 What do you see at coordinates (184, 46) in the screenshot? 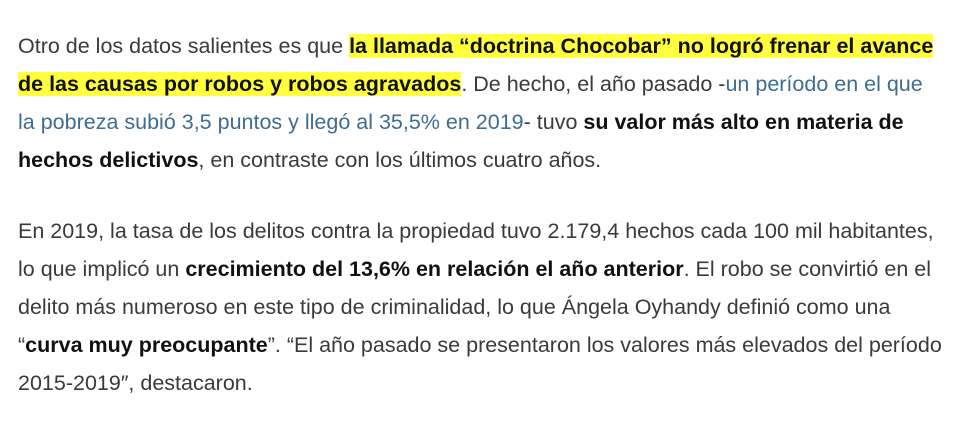
I see `paragraph-1-text-1: Otro de los datos salientes es que` at bounding box center [184, 46].